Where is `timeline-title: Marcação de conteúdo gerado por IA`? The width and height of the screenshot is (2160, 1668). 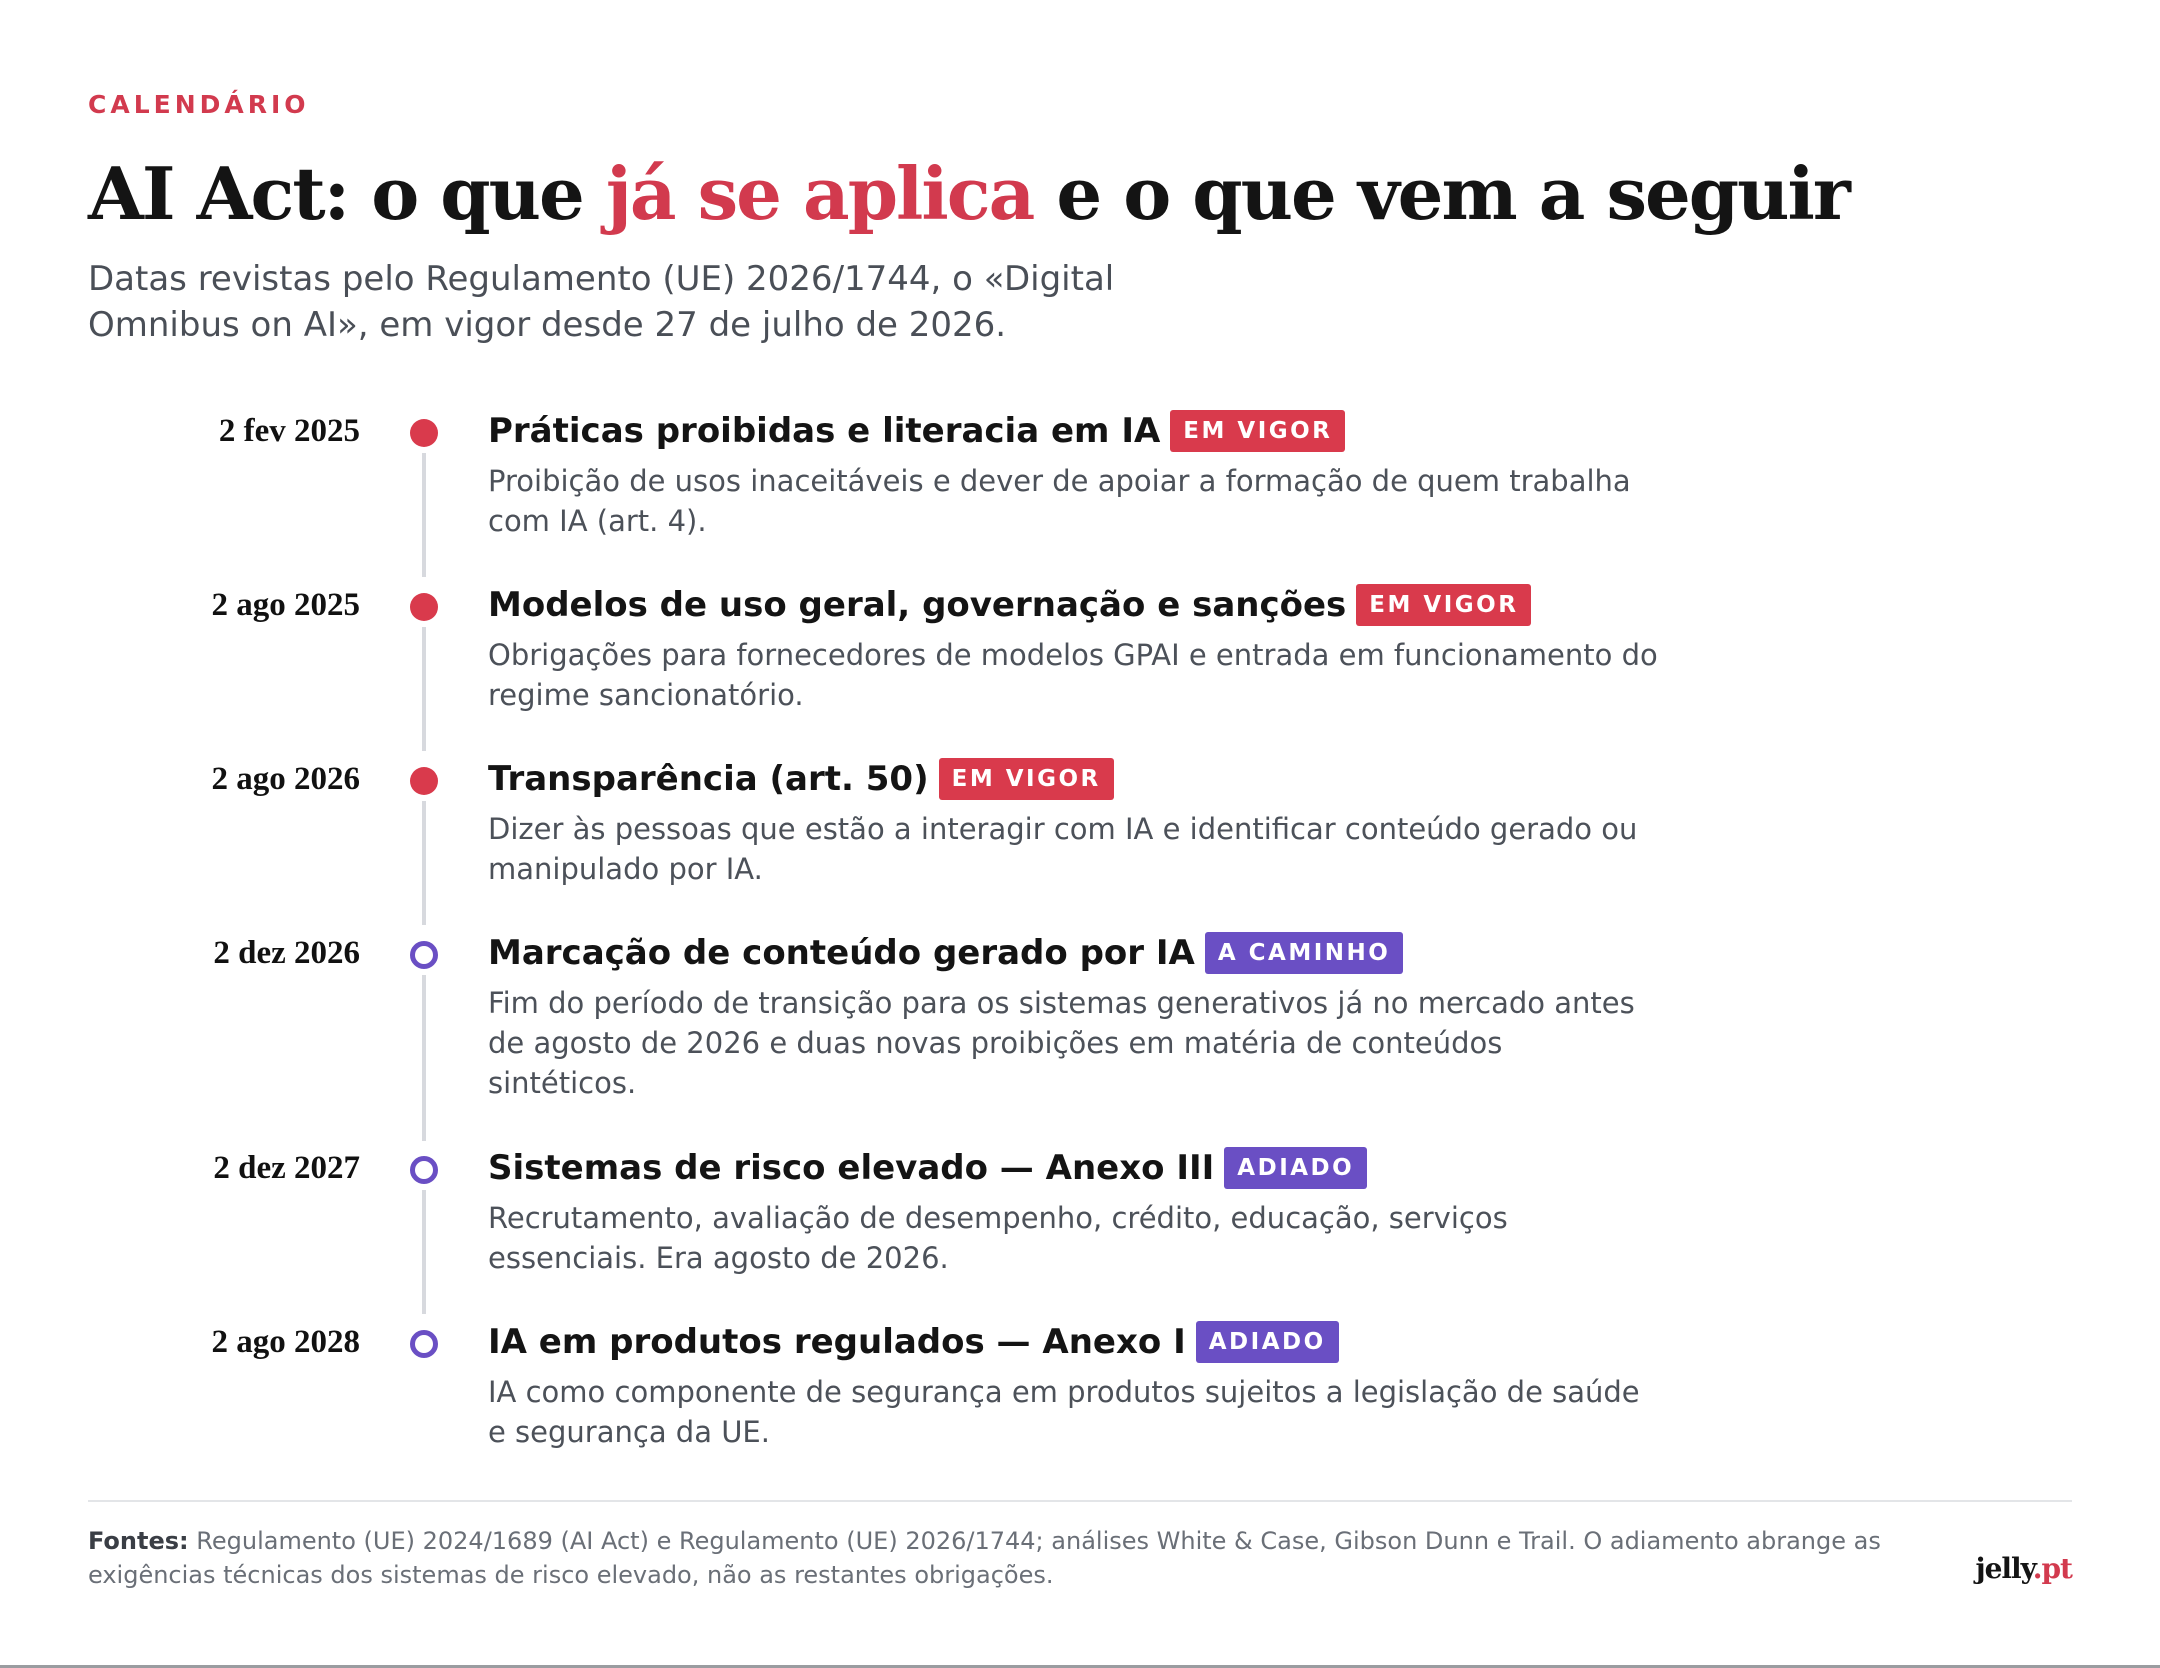 timeline-title: Marcação de conteúdo gerado por IA is located at coordinates (841, 953).